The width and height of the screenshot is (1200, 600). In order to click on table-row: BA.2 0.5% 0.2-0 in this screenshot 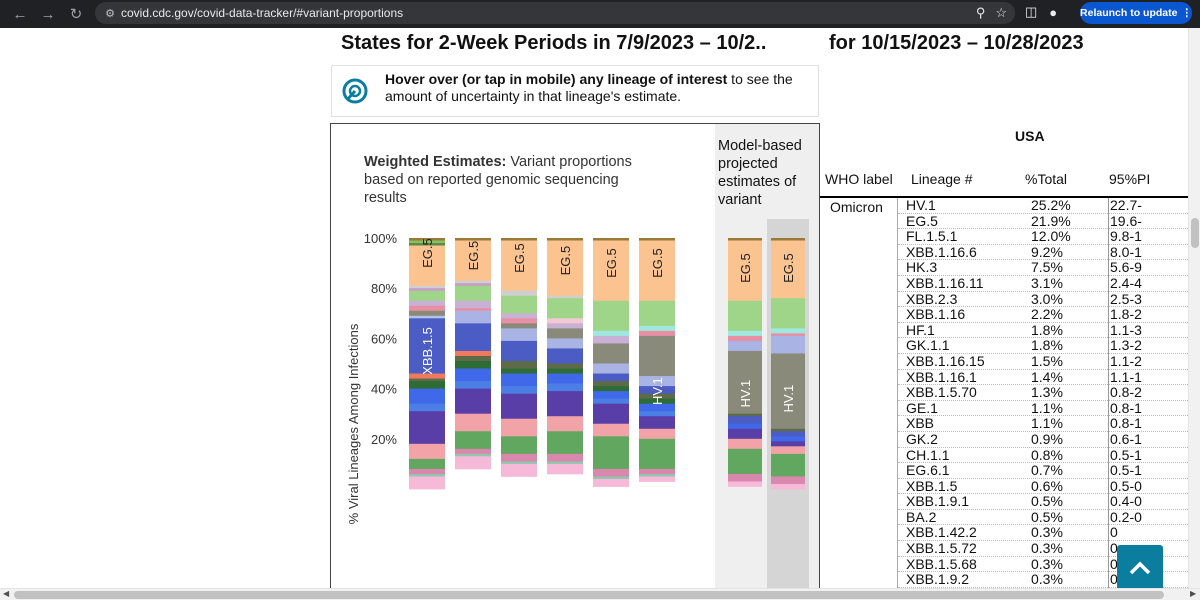, I will do `click(1043, 517)`.